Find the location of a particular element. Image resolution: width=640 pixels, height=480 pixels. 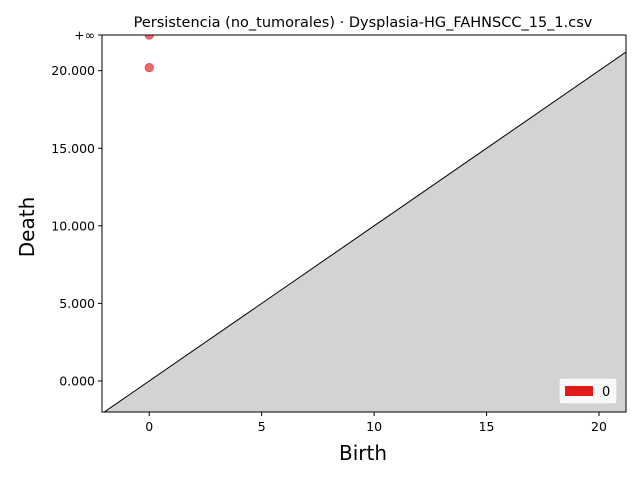

y-tick-label: 20.000 is located at coordinates (73, 70).